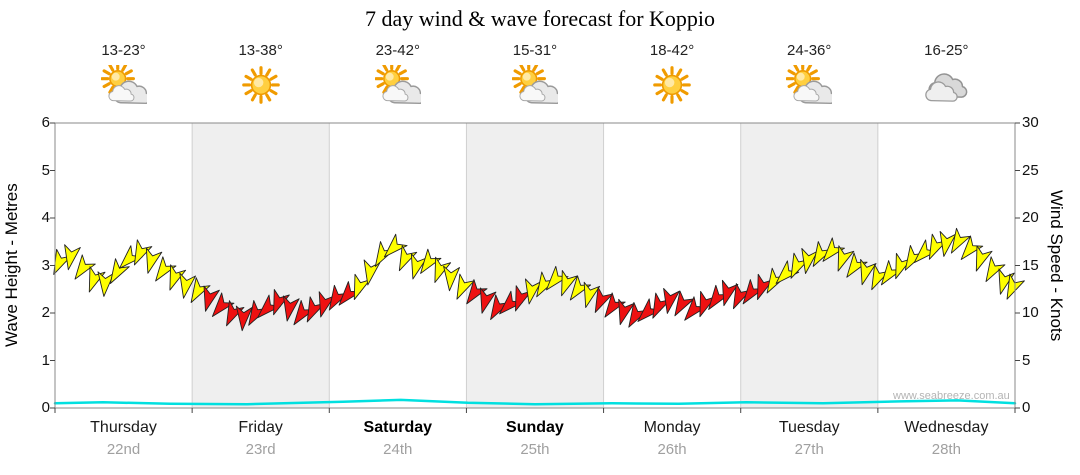  What do you see at coordinates (45, 312) in the screenshot?
I see `wave-height-tick-label: 2` at bounding box center [45, 312].